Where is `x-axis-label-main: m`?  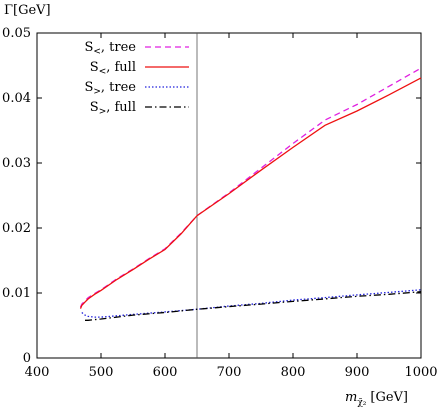 x-axis-label-main: m is located at coordinates (351, 397).